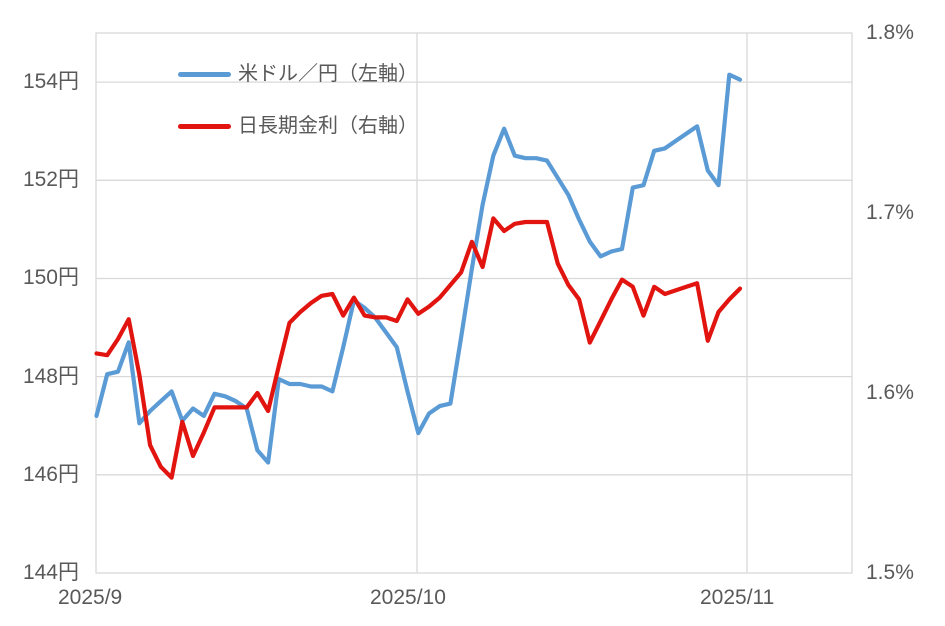 This screenshot has width=945, height=626. I want to click on right-axis-tick-1-7: 1.7%, so click(890, 212).